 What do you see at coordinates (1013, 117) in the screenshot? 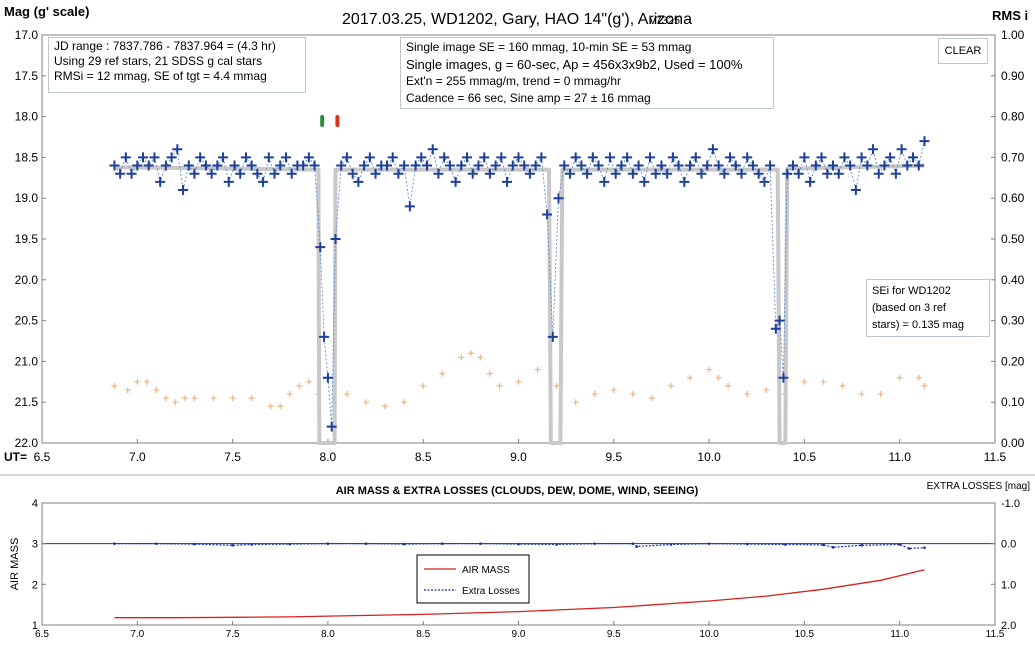
I see `y2-tick-label: 0.80` at bounding box center [1013, 117].